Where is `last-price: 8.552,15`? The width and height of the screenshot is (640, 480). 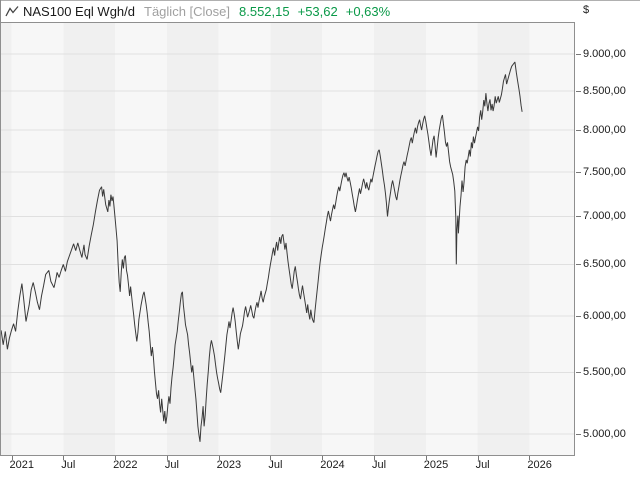 last-price: 8.552,15 is located at coordinates (264, 11).